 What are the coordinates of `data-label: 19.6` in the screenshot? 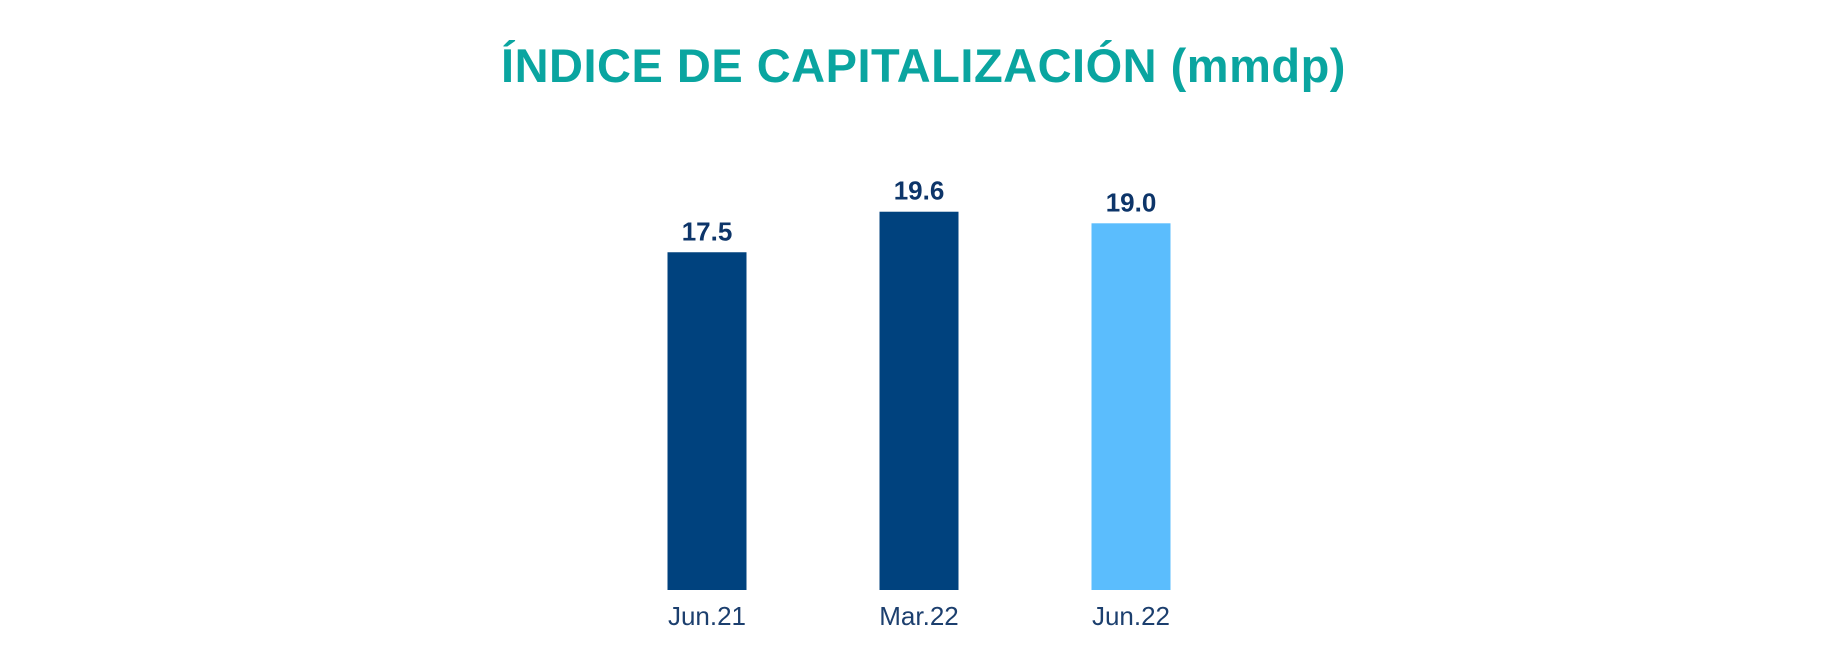 It's located at (919, 191).